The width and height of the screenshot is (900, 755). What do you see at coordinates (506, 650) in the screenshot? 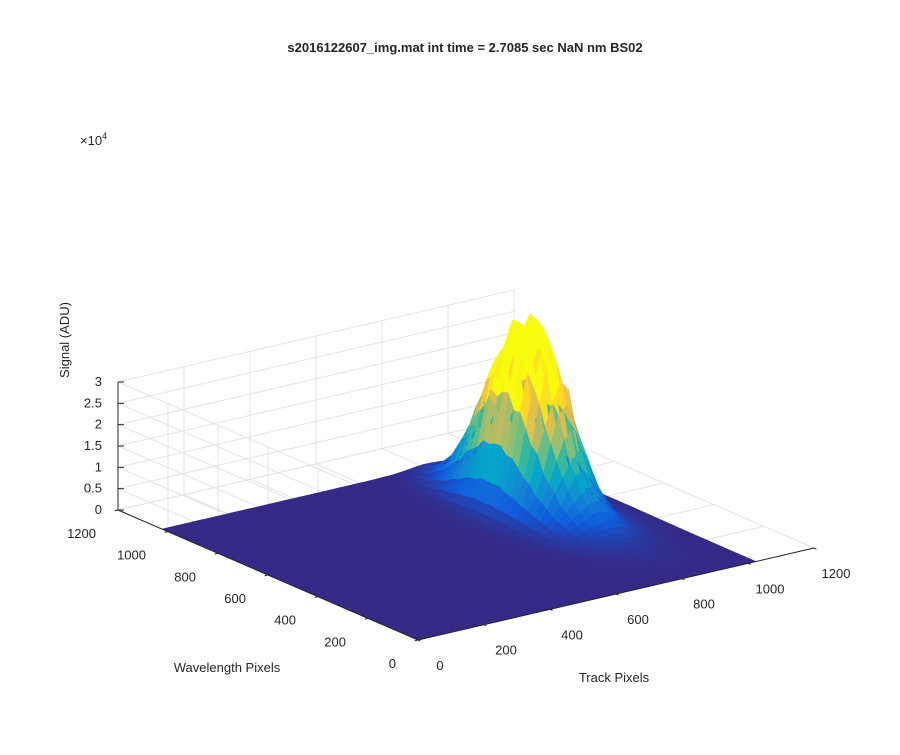
I see `x-tick-label: 200` at bounding box center [506, 650].